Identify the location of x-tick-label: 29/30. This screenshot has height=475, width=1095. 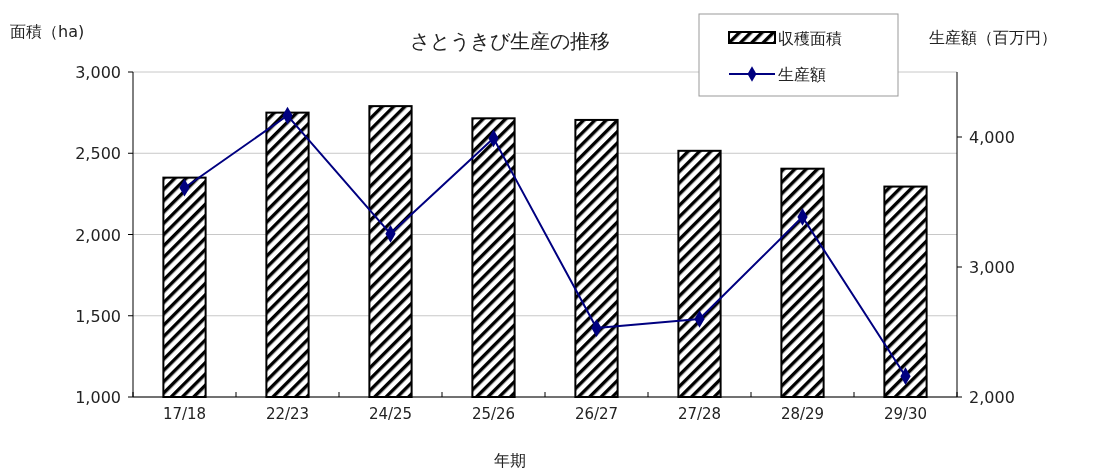
(905, 414).